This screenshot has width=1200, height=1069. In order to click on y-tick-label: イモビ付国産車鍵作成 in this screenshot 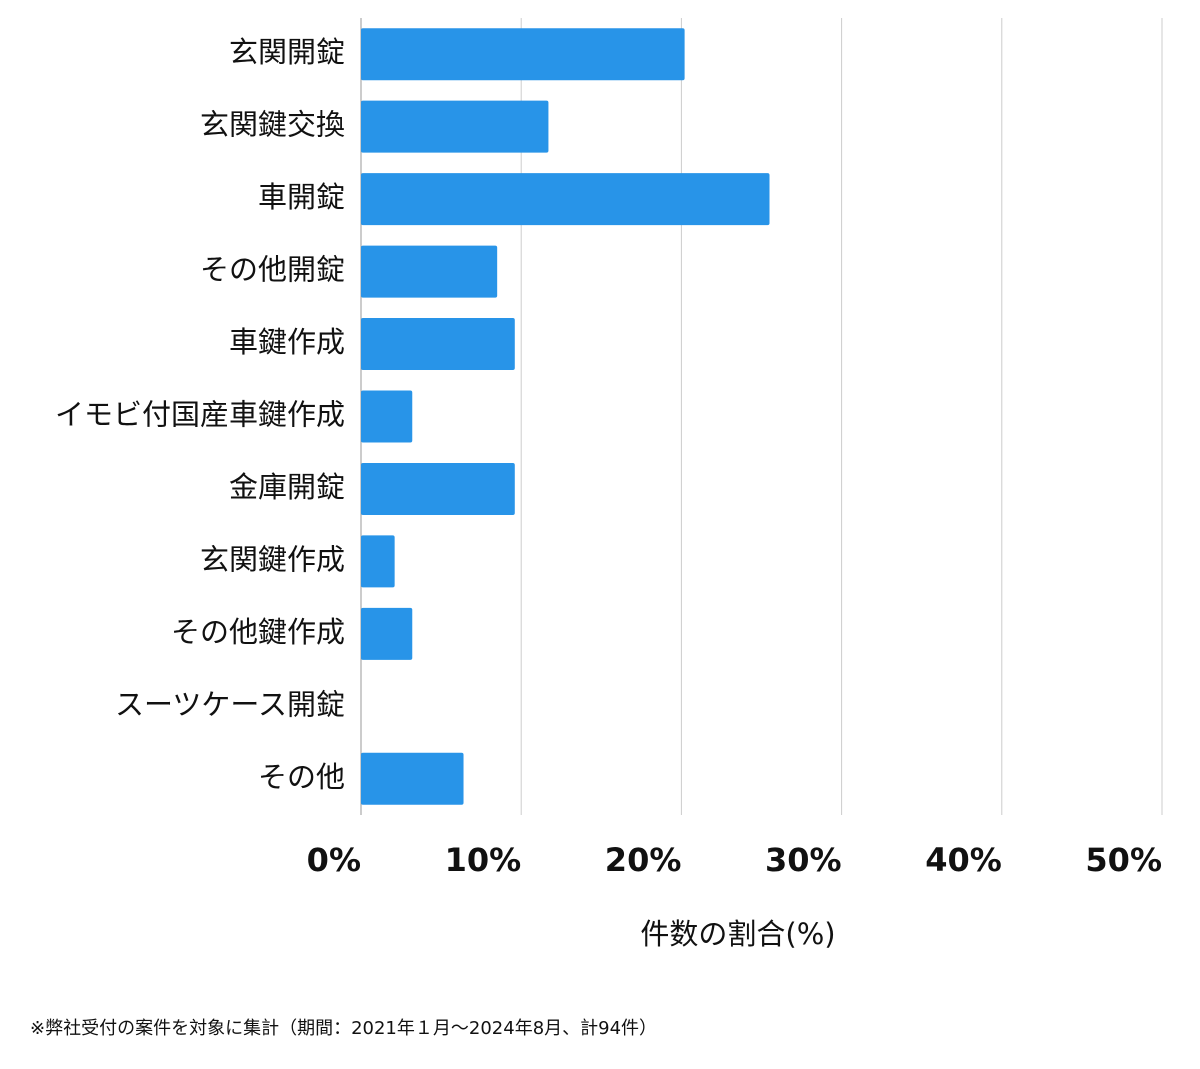, I will do `click(200, 415)`.